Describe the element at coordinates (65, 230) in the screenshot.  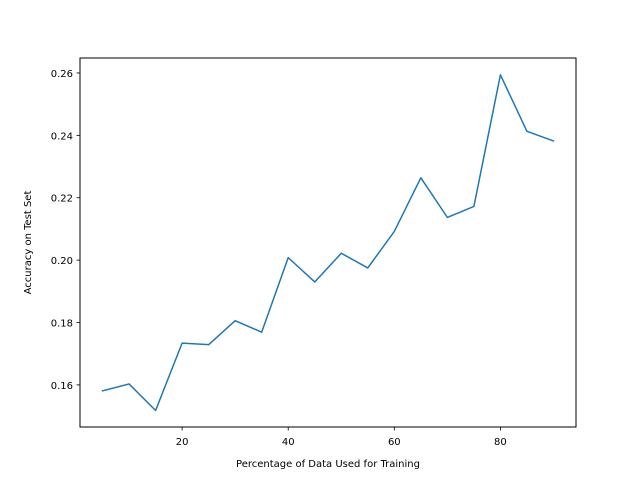
I see `y-axis-ticks: 0.16 0.18 0.20 0.22 0.24 0.26` at that location.